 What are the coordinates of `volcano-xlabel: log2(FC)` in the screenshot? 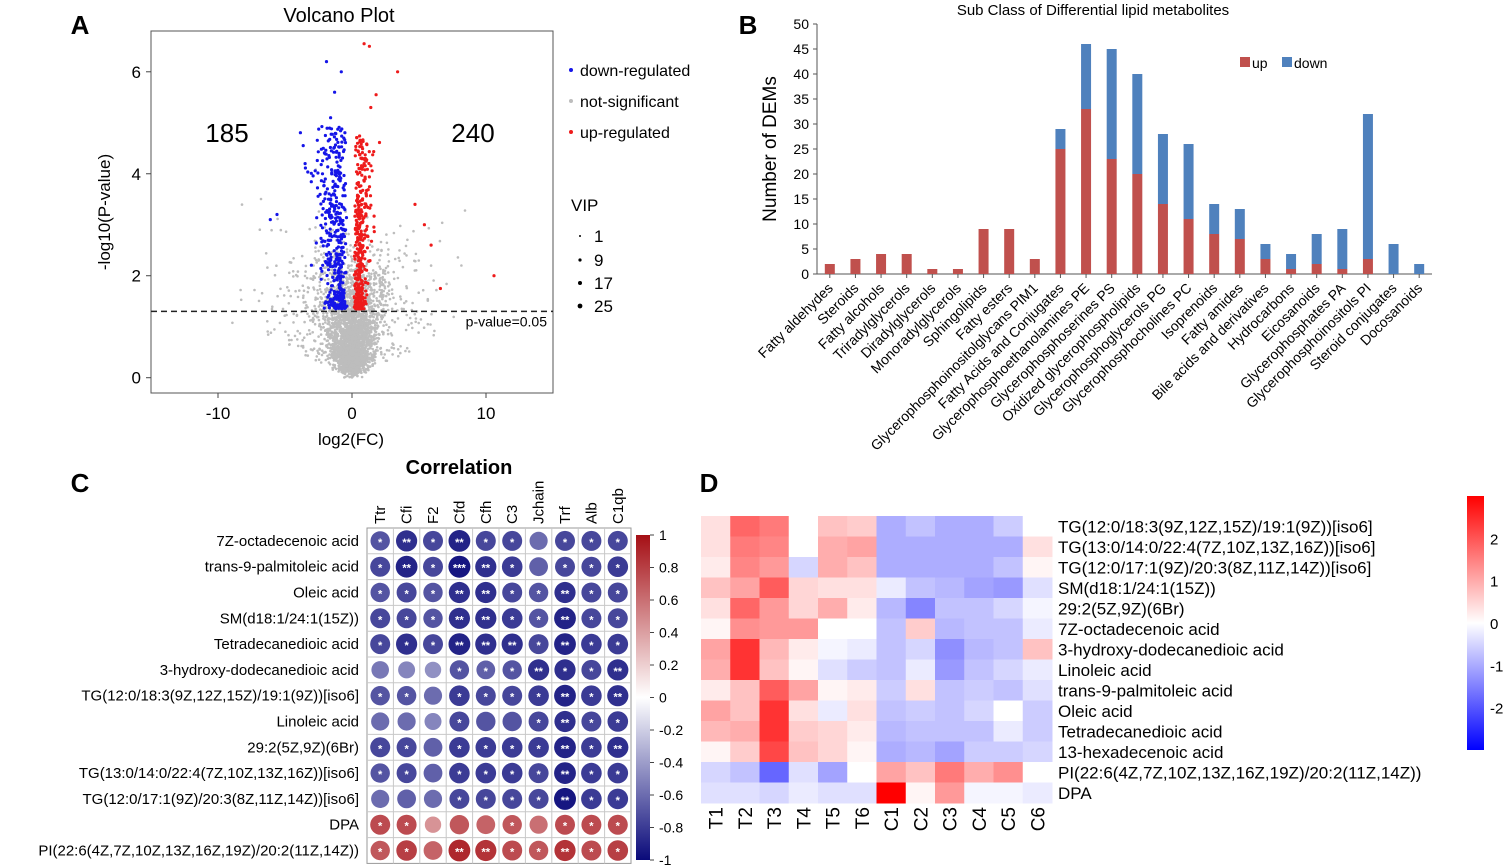 It's located at (351, 439).